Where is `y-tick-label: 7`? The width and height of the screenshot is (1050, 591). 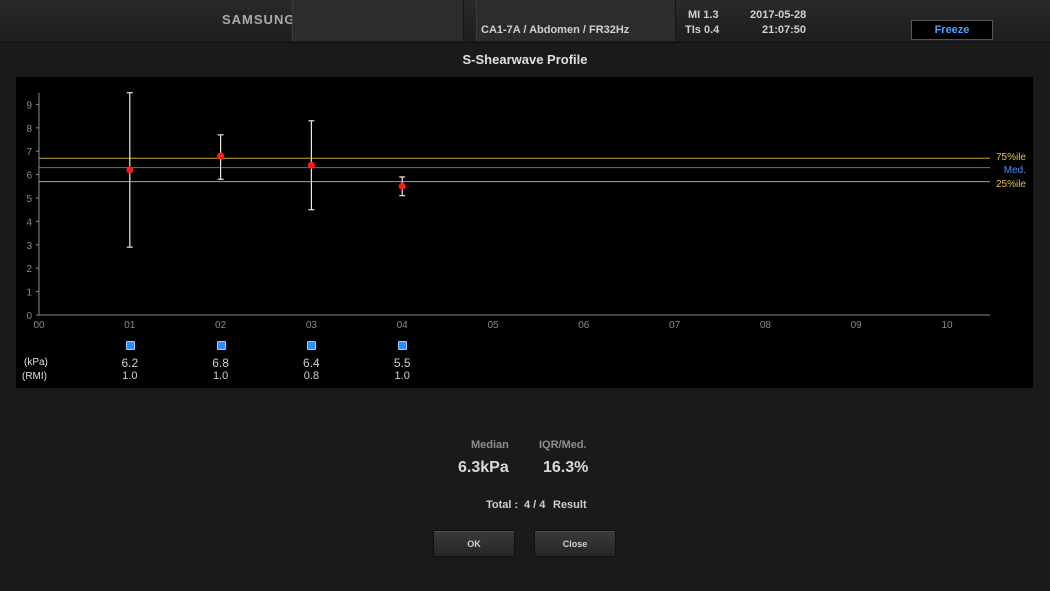 y-tick-label: 7 is located at coordinates (29, 152).